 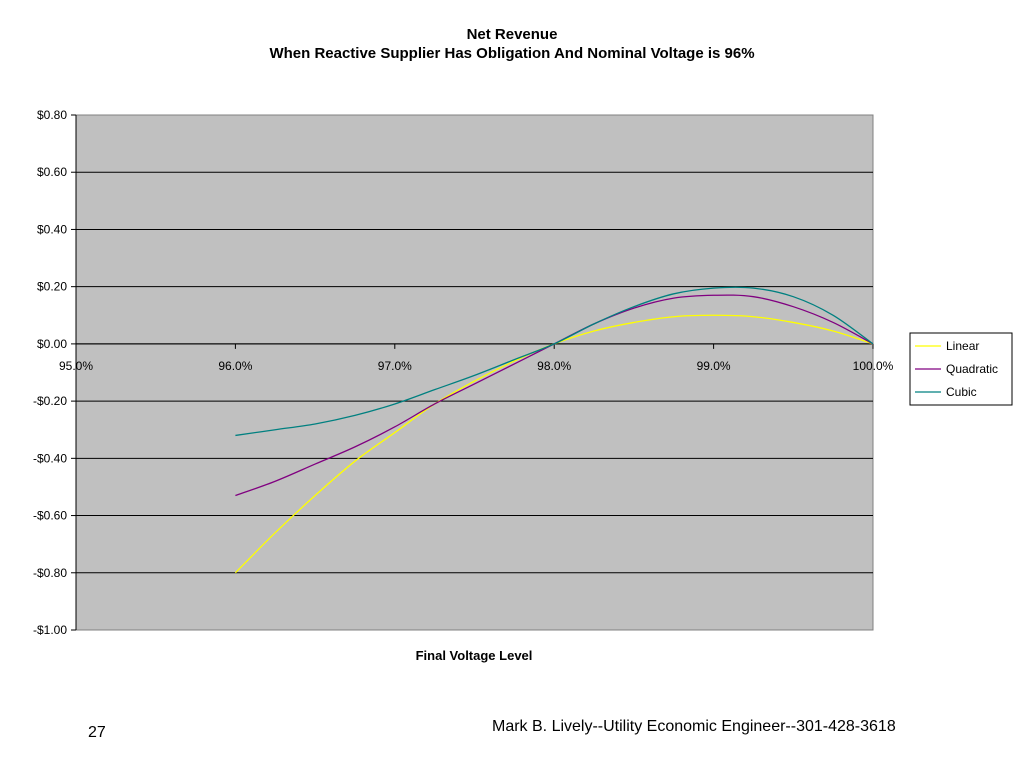 What do you see at coordinates (50, 516) in the screenshot?
I see `y-tick-label: -$0.60` at bounding box center [50, 516].